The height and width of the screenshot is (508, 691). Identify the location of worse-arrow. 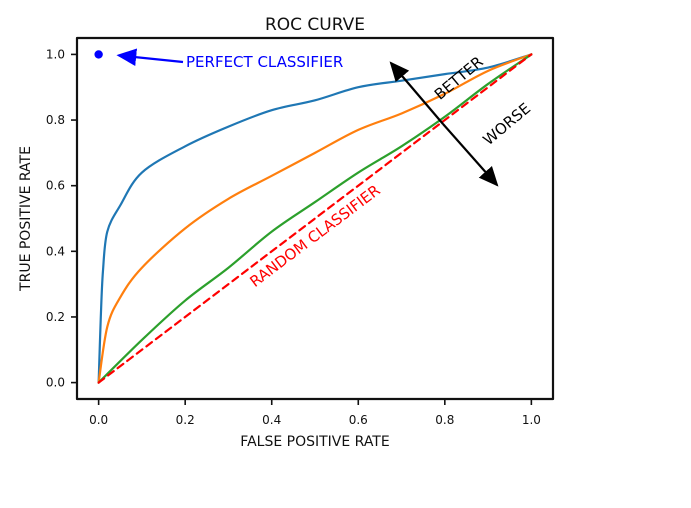
(470, 155).